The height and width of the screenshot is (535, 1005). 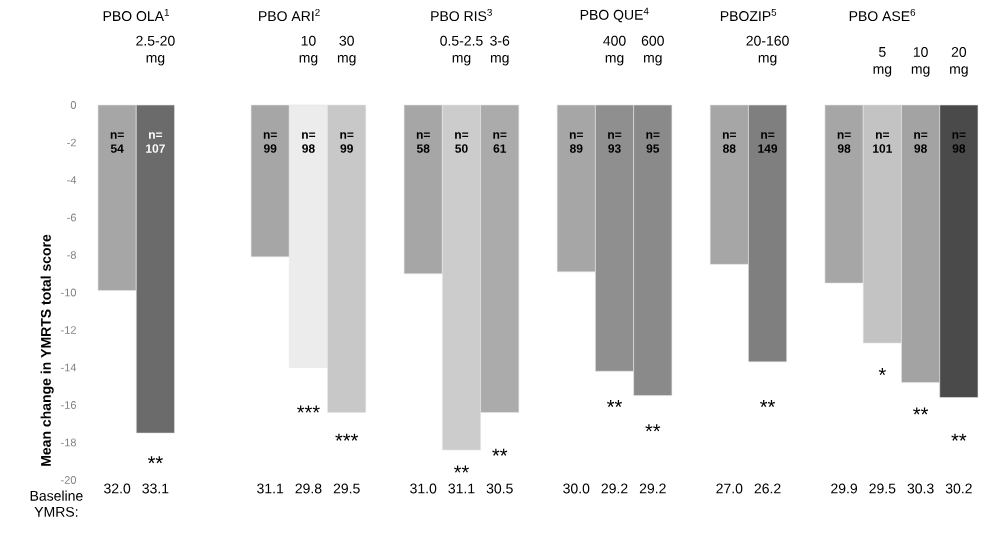 What do you see at coordinates (136, 15) in the screenshot?
I see `text: PBO OLA$^{1}$` at bounding box center [136, 15].